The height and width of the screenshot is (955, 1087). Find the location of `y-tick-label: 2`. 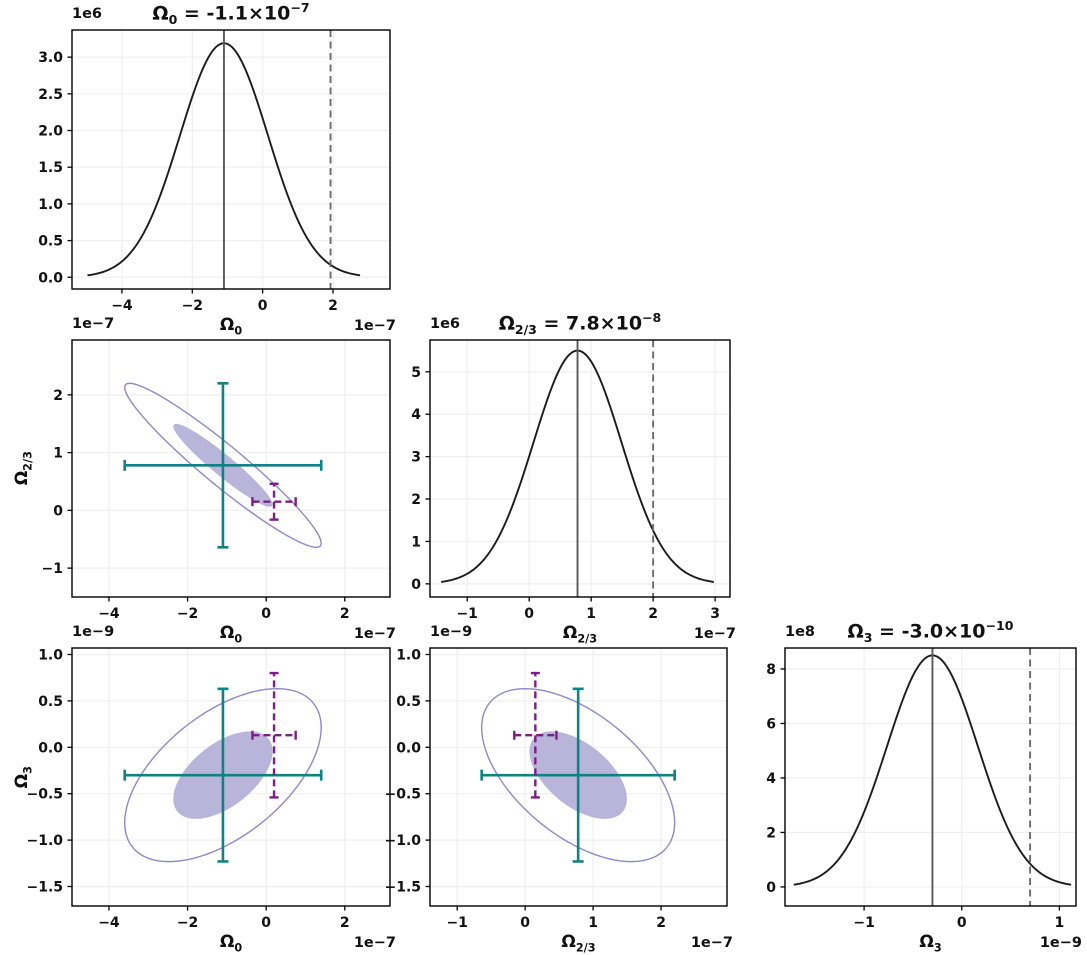

y-tick-label: 2 is located at coordinates (416, 500).